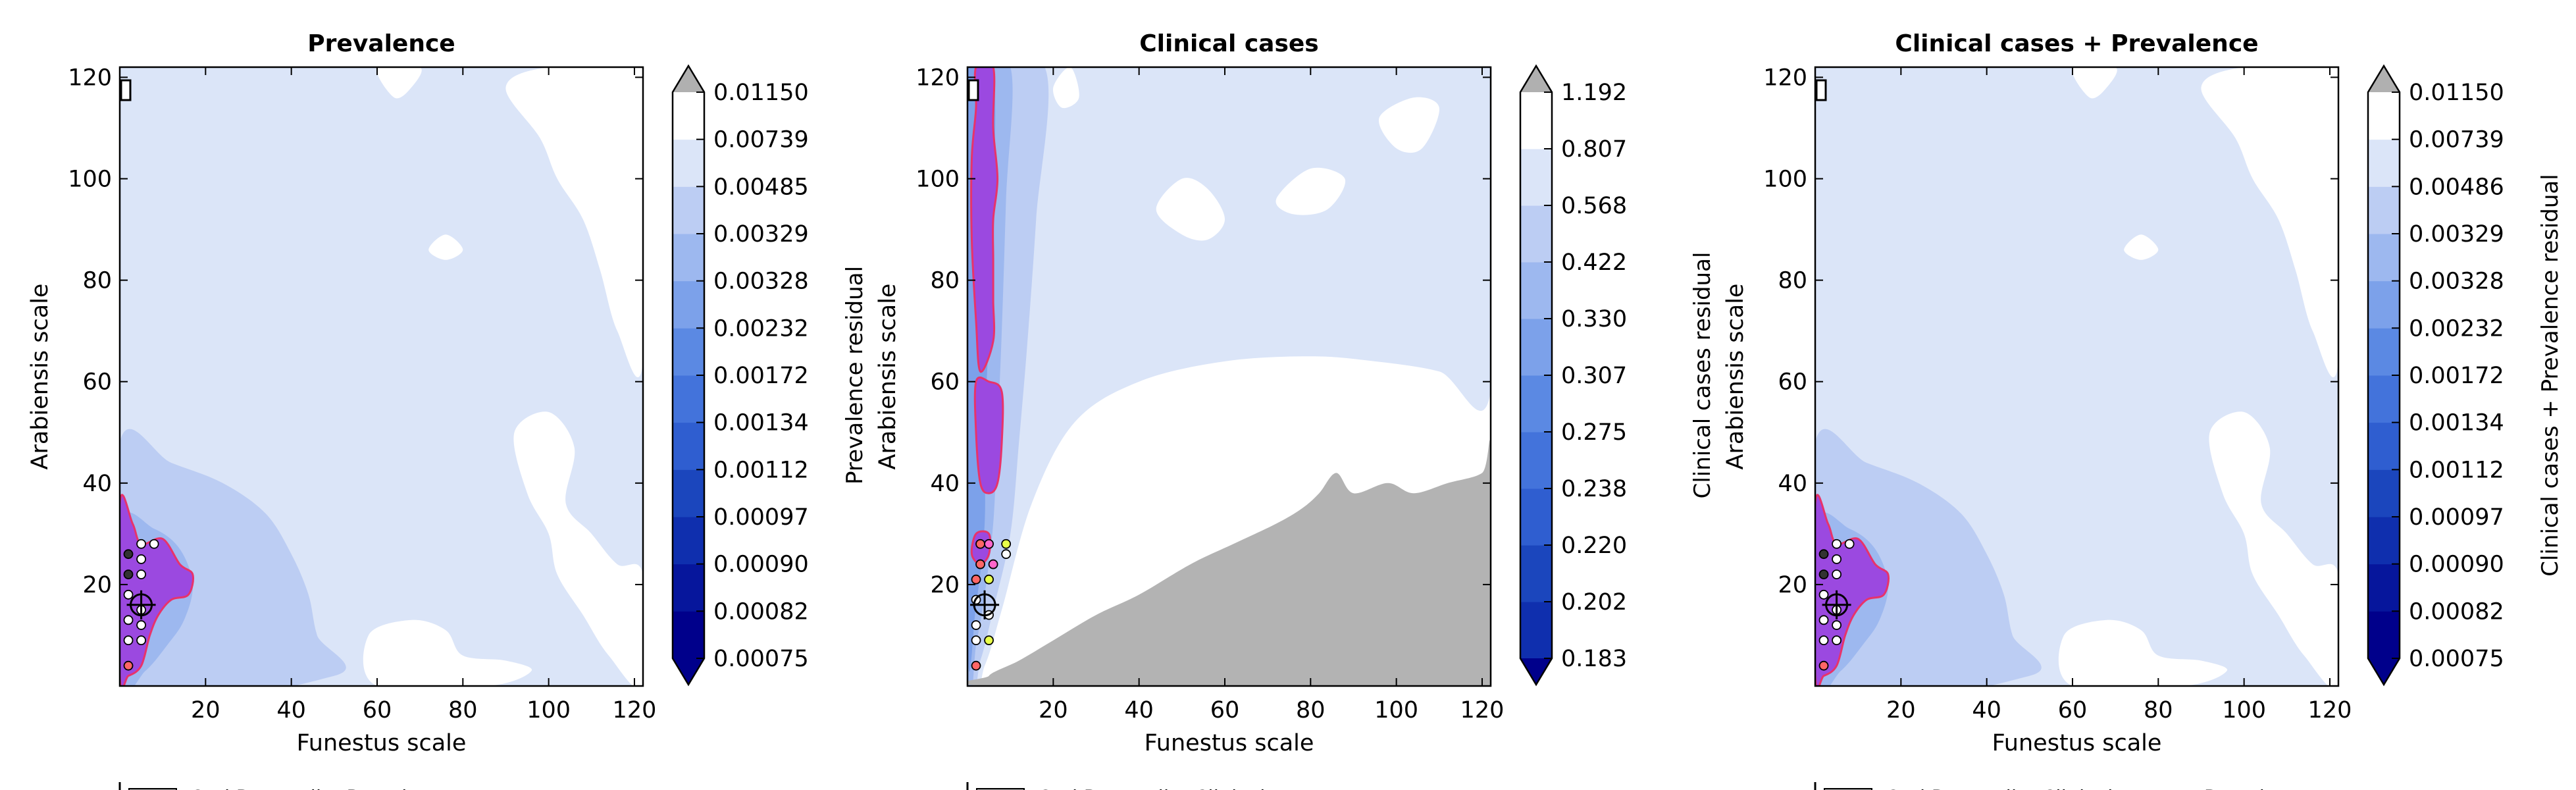 Image resolution: width=2576 pixels, height=790 pixels. Describe the element at coordinates (97, 281) in the screenshot. I see `y-tick-label: 80` at that location.